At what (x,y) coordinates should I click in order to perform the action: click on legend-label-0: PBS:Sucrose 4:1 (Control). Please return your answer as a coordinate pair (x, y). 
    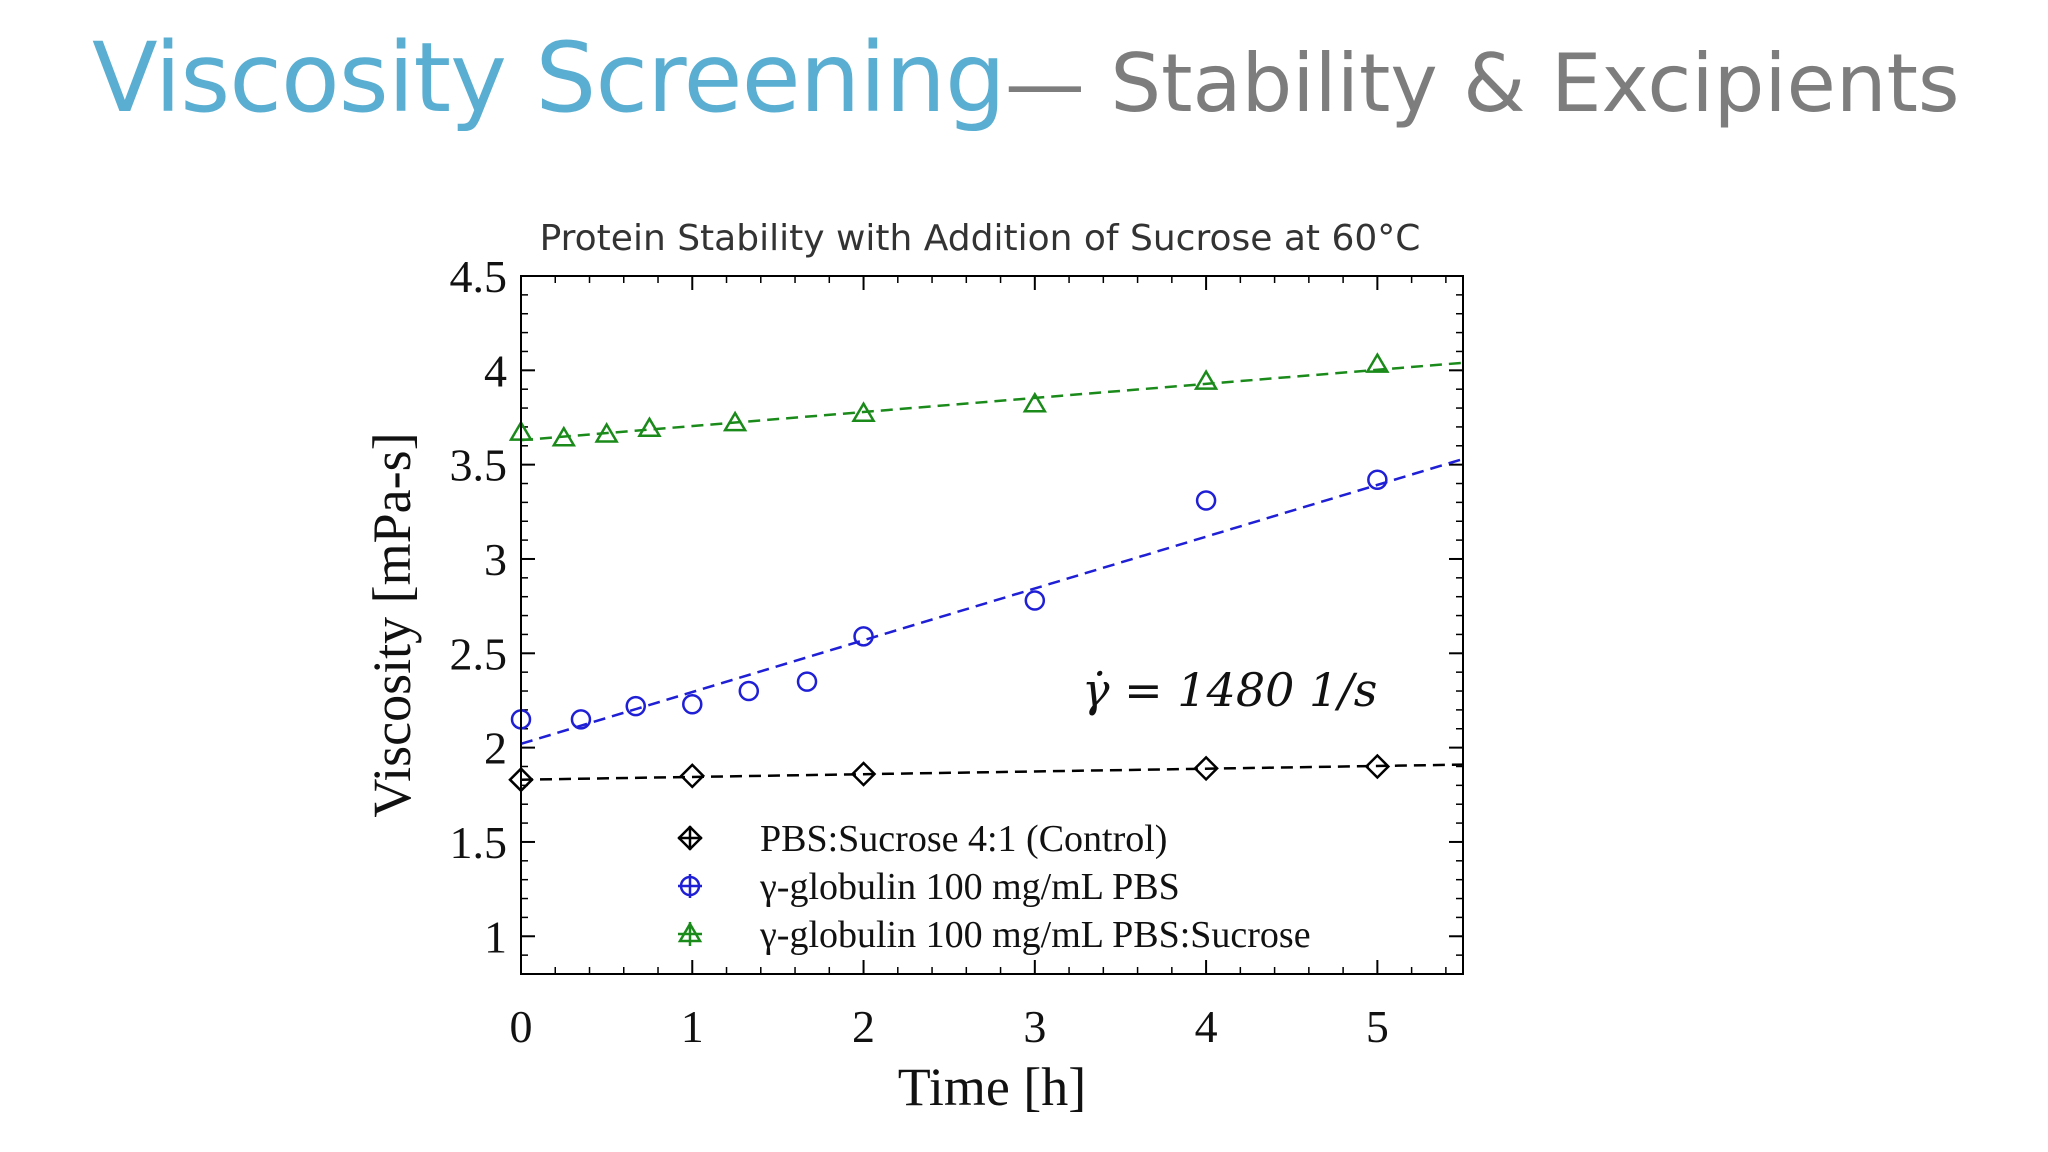
    Looking at the image, I should click on (963, 839).